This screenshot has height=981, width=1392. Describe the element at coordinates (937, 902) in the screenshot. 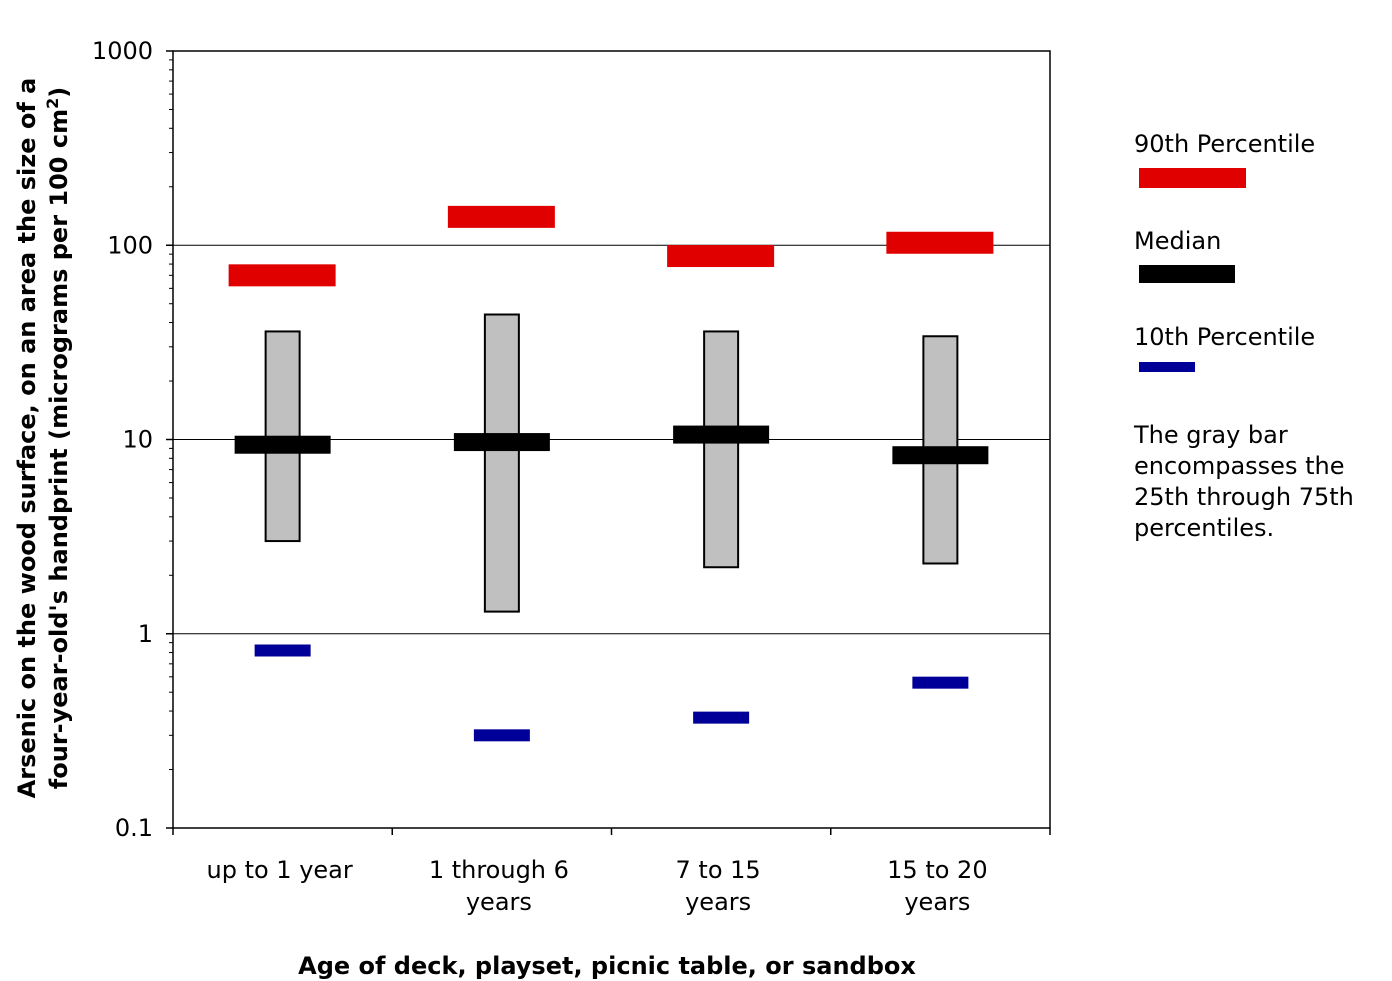

I see `x-category-label-3-line2: years` at that location.